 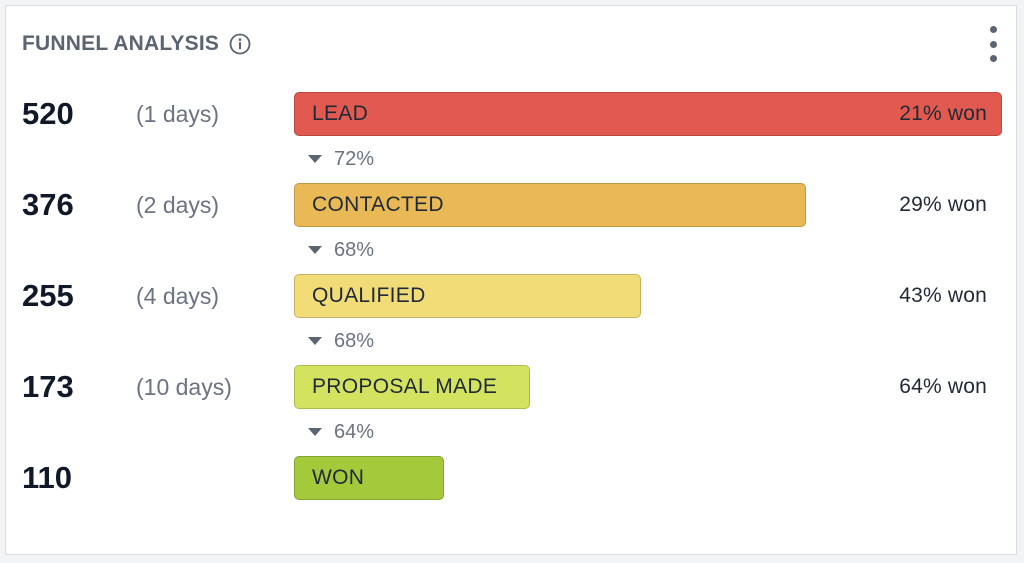 What do you see at coordinates (48, 204) in the screenshot?
I see `stage-count: 376` at bounding box center [48, 204].